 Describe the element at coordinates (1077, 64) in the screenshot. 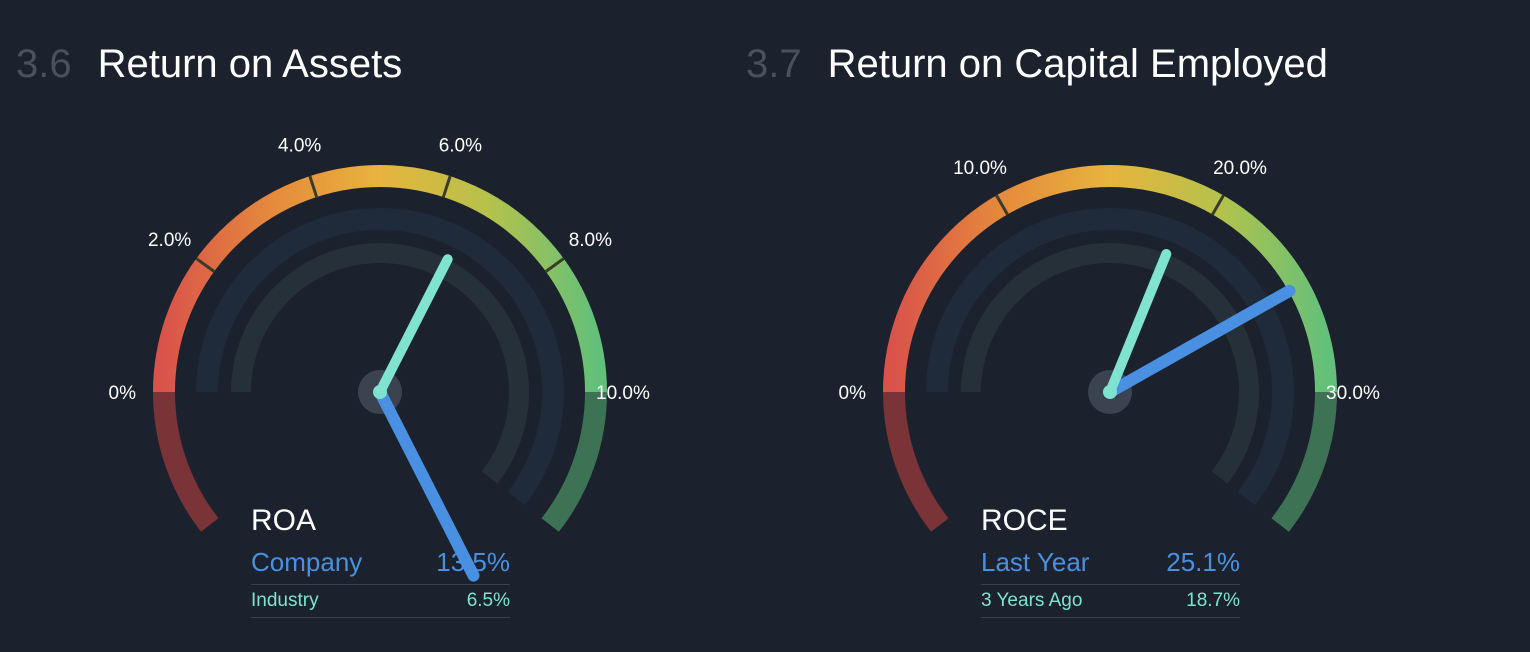

I see `section-title: Return on Capital Employed` at that location.